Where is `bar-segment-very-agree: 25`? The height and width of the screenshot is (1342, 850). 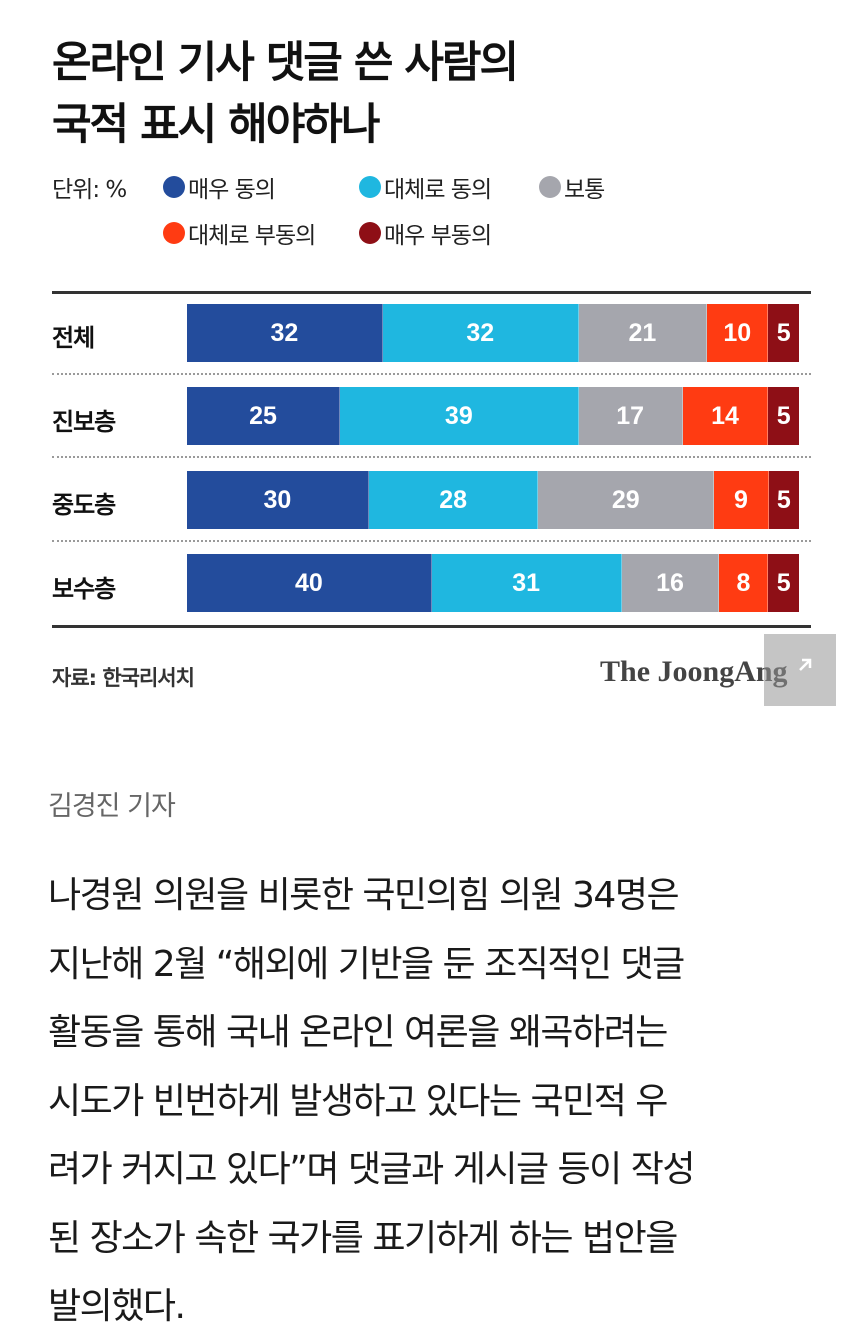
bar-segment-very-agree: 25 is located at coordinates (263, 416).